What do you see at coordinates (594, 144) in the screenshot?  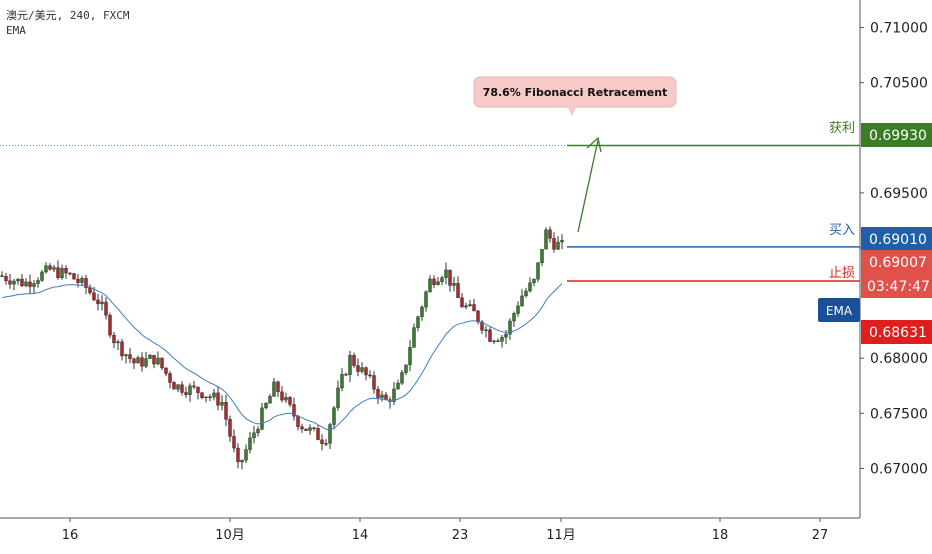 I see `projection-arrowhead` at bounding box center [594, 144].